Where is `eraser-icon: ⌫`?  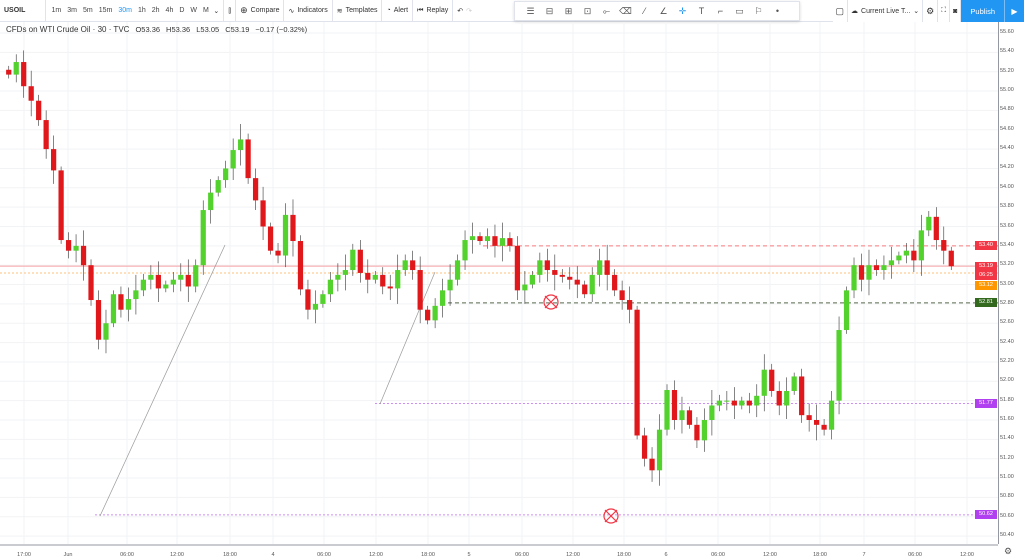
eraser-icon: ⌫ is located at coordinates (625, 10).